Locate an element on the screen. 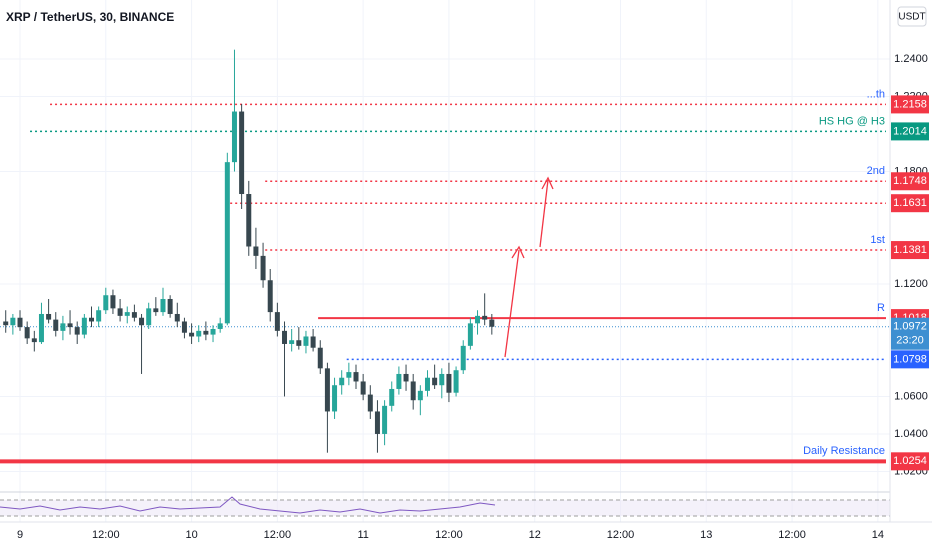 This screenshot has width=932, height=550. arrow-head is located at coordinates (518, 252).